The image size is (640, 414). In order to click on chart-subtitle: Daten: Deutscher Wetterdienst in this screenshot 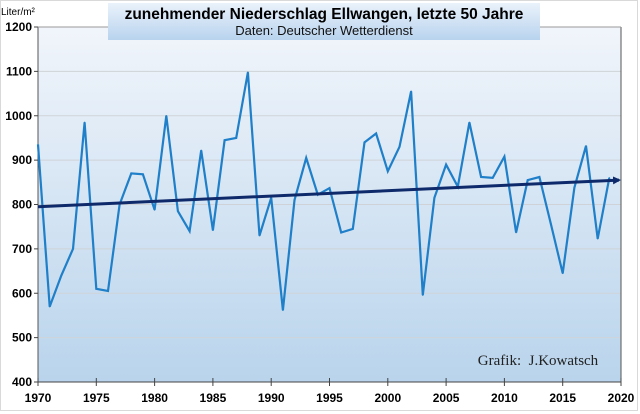, I will do `click(324, 30)`.